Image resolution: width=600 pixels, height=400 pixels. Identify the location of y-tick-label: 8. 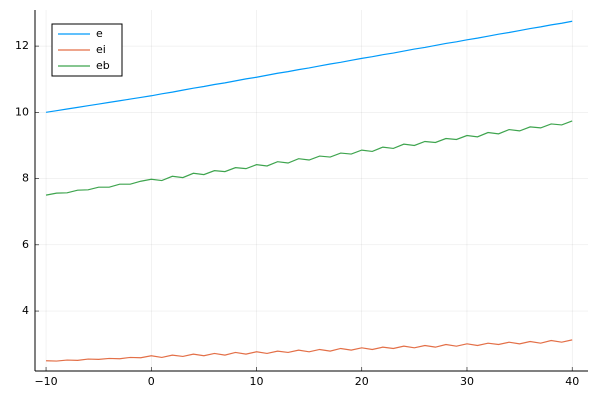
(25, 178).